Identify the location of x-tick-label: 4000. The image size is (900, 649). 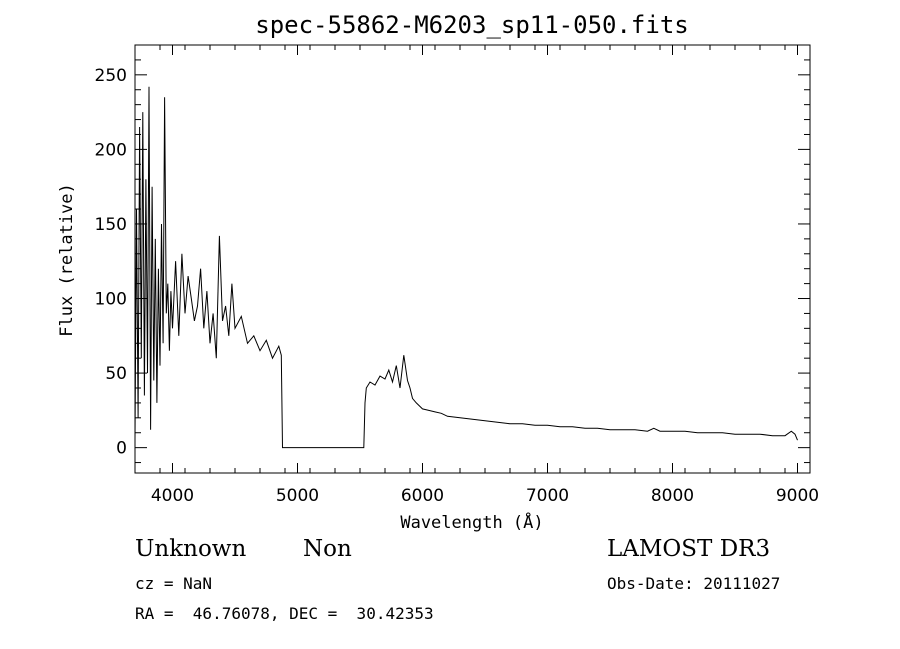
(172, 496).